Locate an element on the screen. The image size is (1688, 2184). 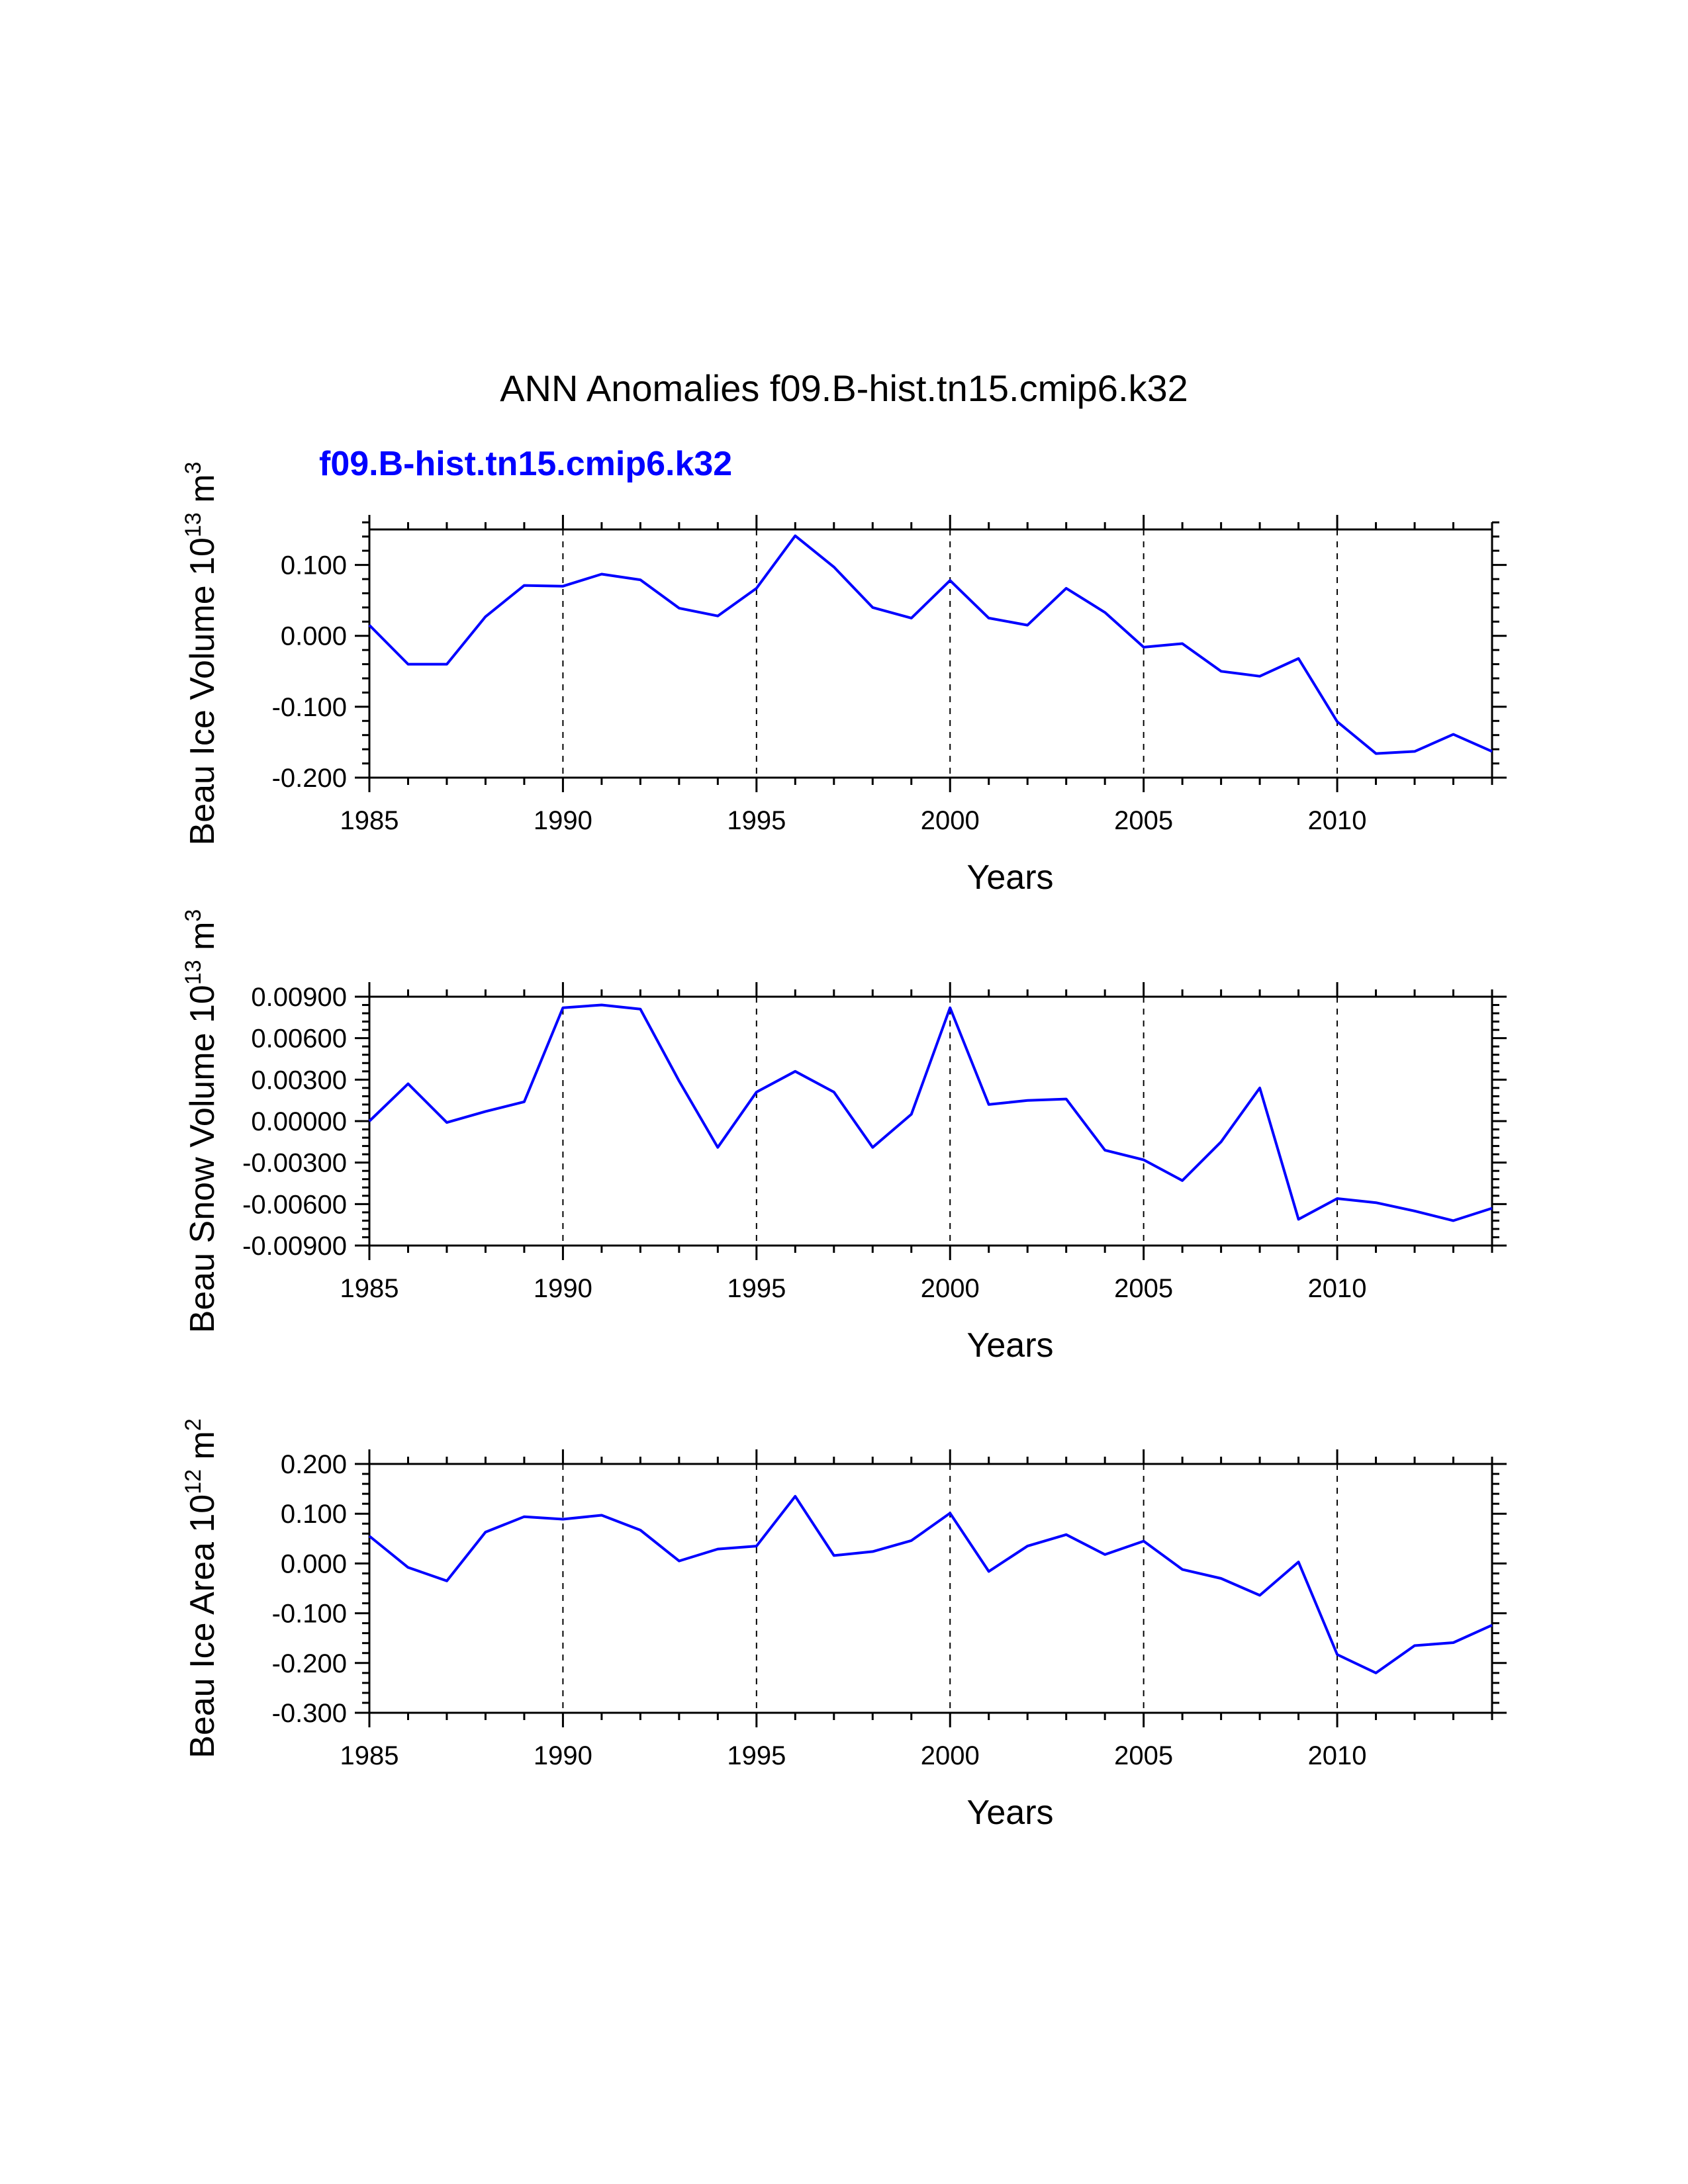
y-axis-label-main: Beau Ice Volume 10 is located at coordinates (202, 691).